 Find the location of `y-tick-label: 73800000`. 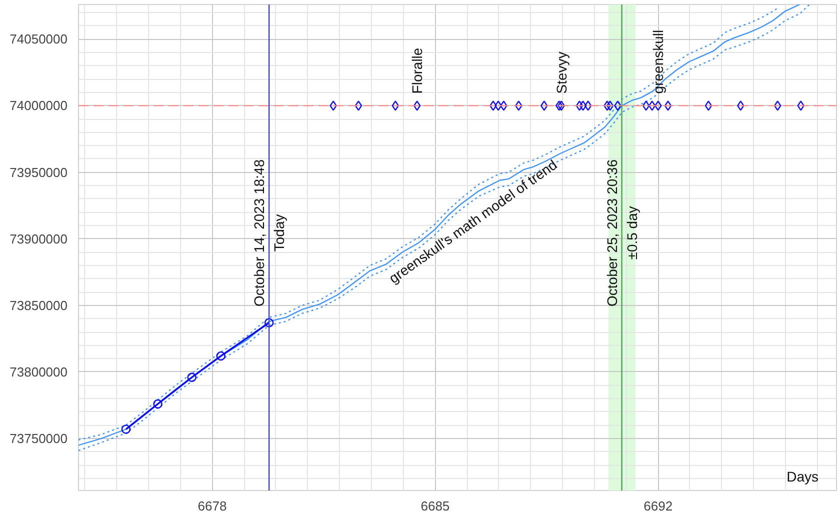

y-tick-label: 73800000 is located at coordinates (39, 372).